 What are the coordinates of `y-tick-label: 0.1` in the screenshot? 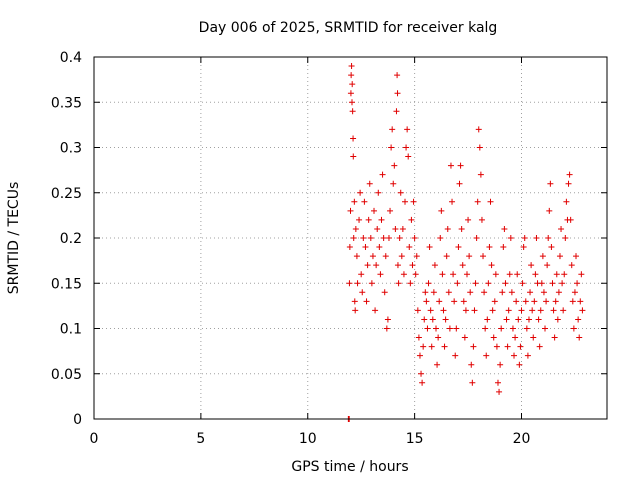 It's located at (71, 330).